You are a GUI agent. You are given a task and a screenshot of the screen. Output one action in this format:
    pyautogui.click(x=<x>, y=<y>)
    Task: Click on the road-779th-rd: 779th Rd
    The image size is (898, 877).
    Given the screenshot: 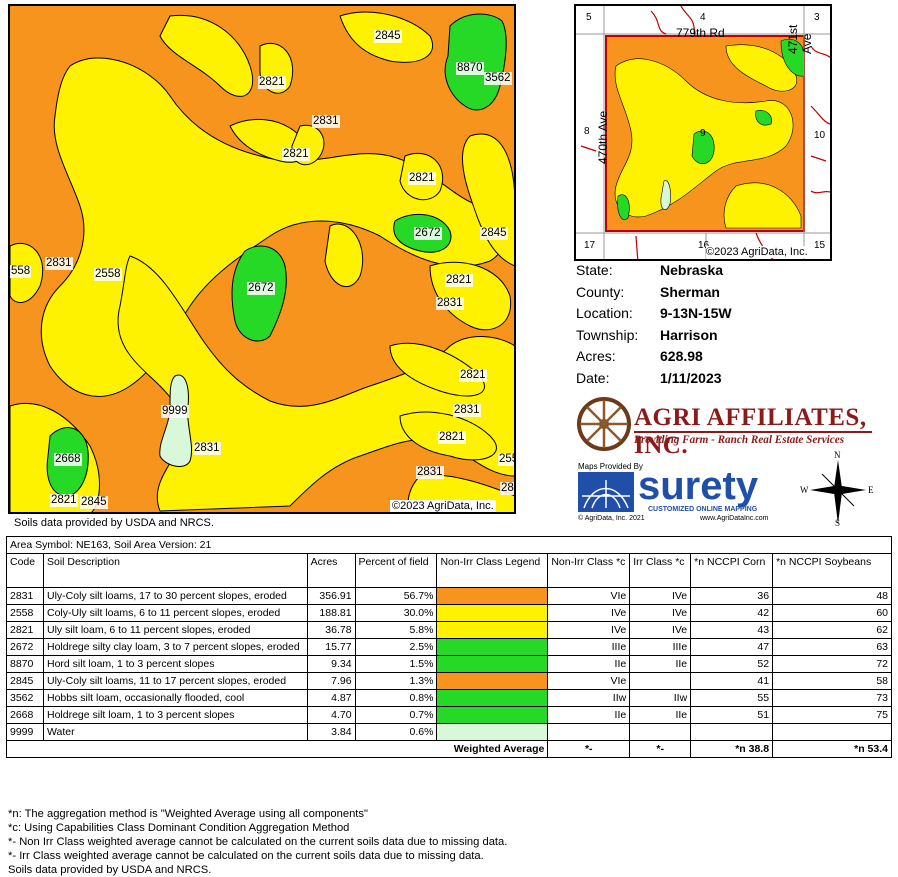 What is the action you would take?
    pyautogui.click(x=700, y=33)
    